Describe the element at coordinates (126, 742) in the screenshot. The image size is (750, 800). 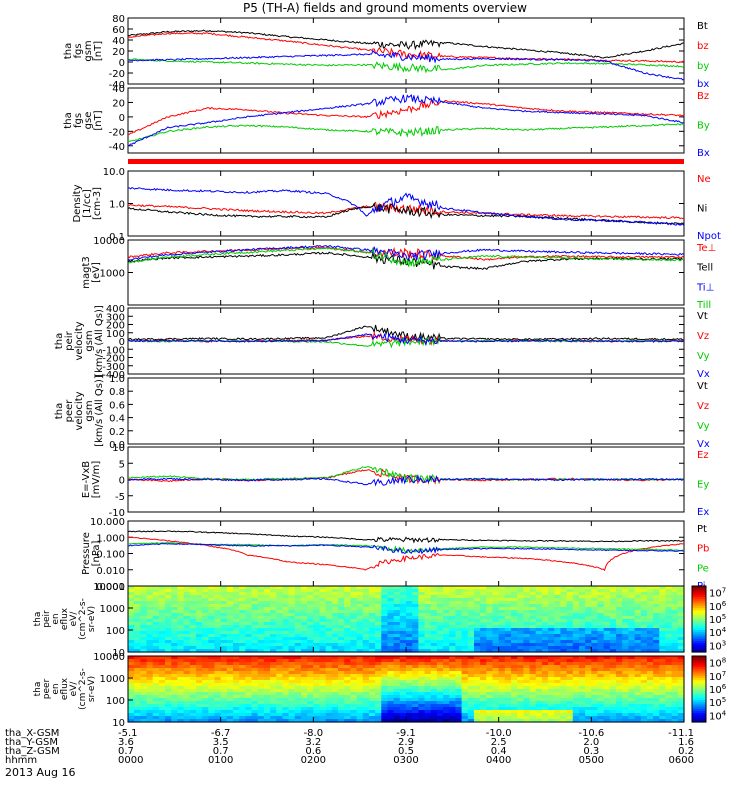
I see `orbit-y-value: 3.6` at that location.